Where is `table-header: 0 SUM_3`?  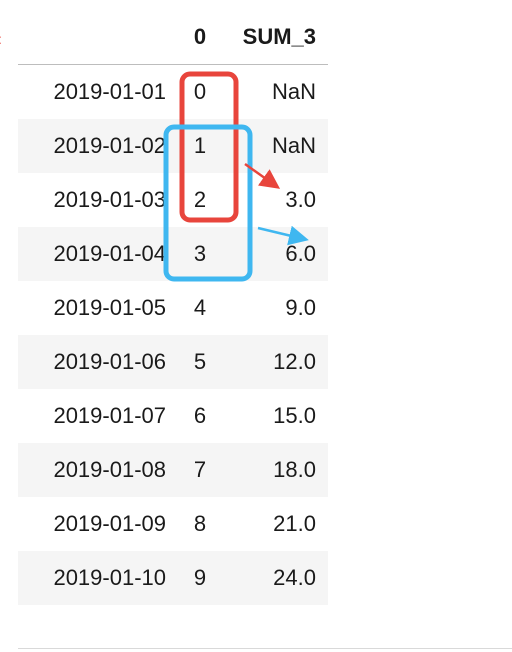 table-header: 0 SUM_3 is located at coordinates (173, 37).